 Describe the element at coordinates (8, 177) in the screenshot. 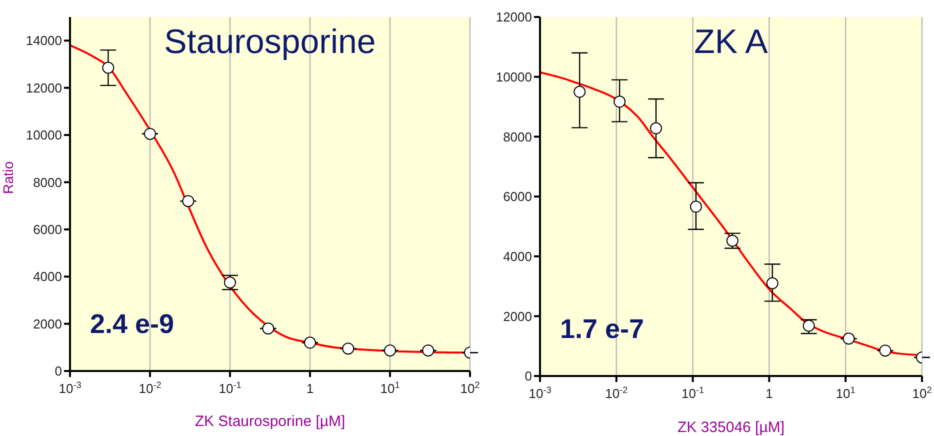

I see `y-axis-title: Ratio` at that location.